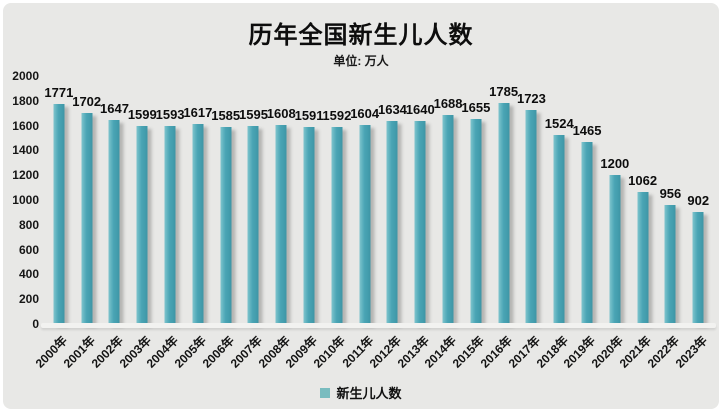 The image size is (722, 412). I want to click on y-axis: 0 200 400 600 800 1000 1200 1400 1600 1800 2000, so click(22, 200).